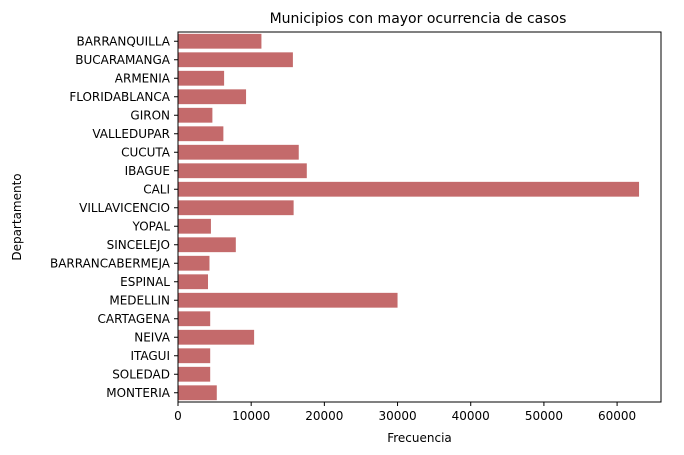  What do you see at coordinates (201, 78) in the screenshot?
I see `bar-armenia` at bounding box center [201, 78].